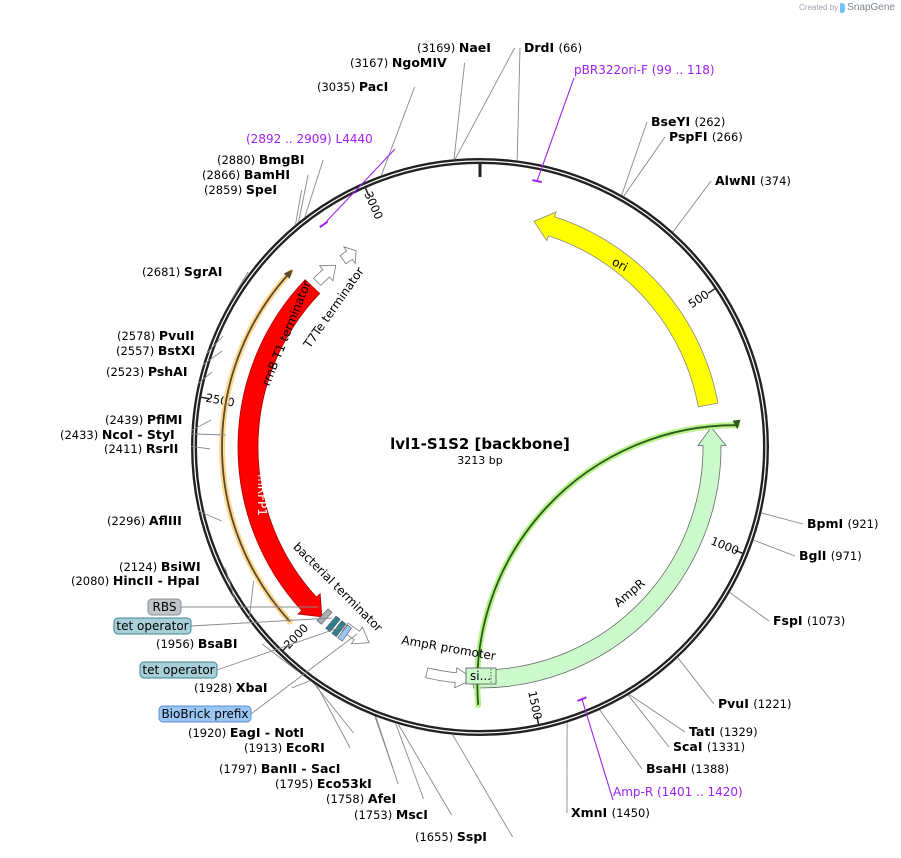 This screenshot has width=901, height=858. Describe the element at coordinates (620, 265) in the screenshot. I see `ori-label: ori` at that location.